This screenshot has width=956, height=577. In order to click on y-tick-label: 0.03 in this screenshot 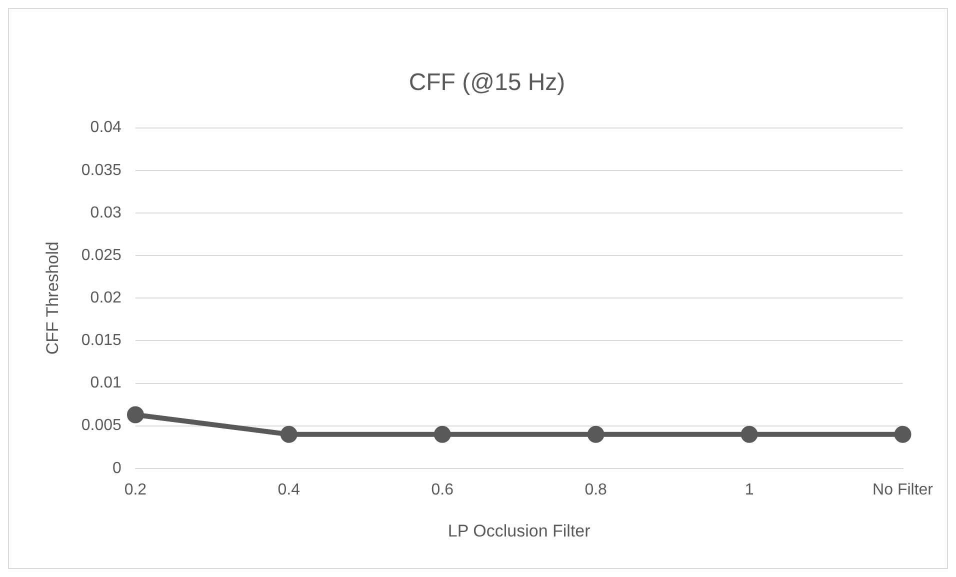, I will do `click(106, 213)`.